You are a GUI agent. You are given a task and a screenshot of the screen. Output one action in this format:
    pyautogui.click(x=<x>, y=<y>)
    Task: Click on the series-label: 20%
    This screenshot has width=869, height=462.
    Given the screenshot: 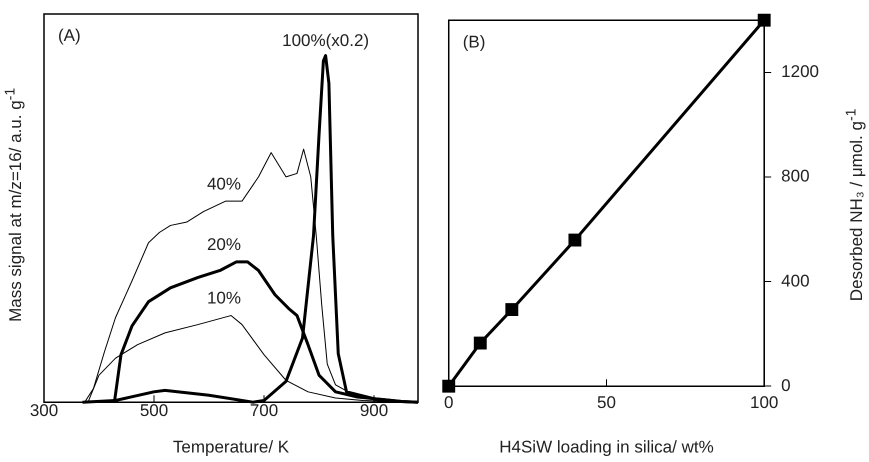 What is the action you would take?
    pyautogui.click(x=223, y=244)
    